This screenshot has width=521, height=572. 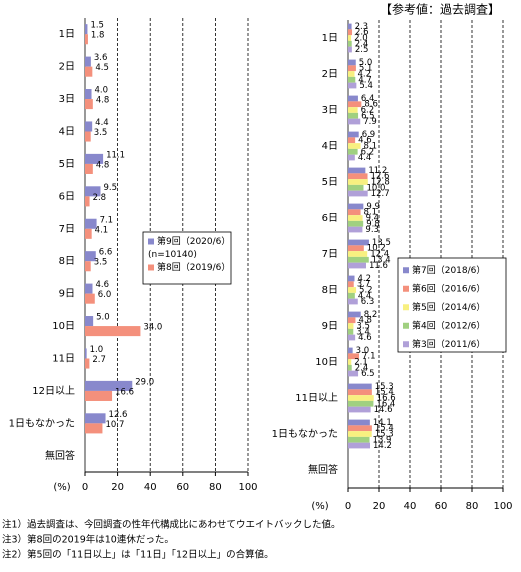 What do you see at coordinates (150, 487) in the screenshot?
I see `x-tick-label: 40` at bounding box center [150, 487].